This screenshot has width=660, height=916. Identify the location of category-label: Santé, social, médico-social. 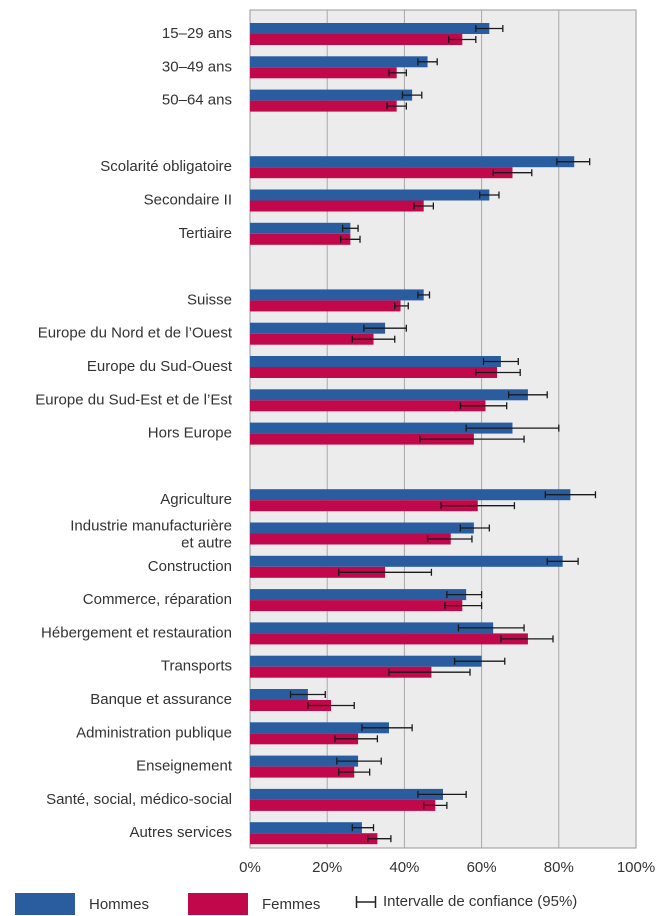
(139, 799).